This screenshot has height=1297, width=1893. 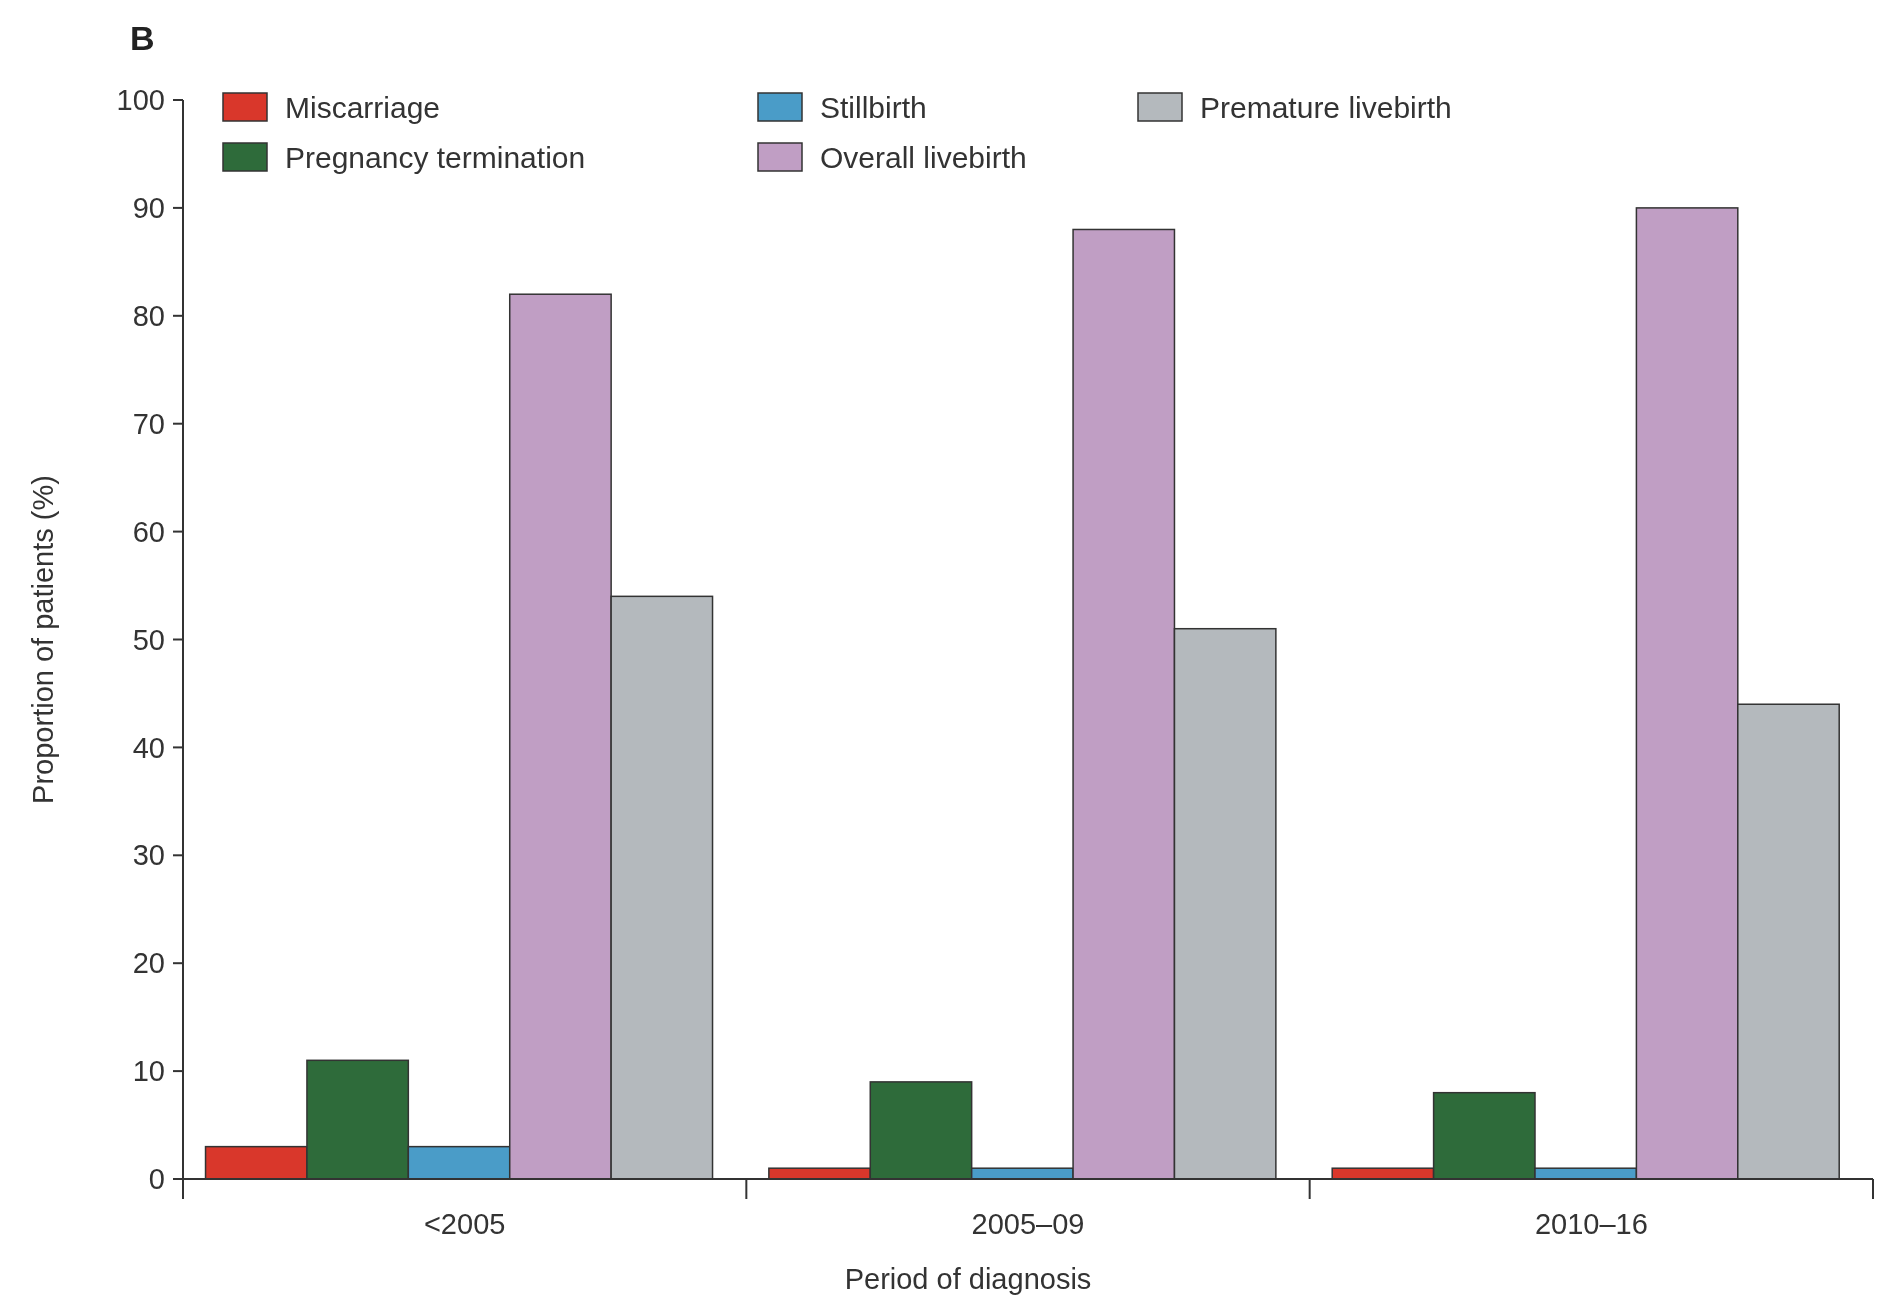 I want to click on y-tick-label: 30, so click(x=148, y=855).